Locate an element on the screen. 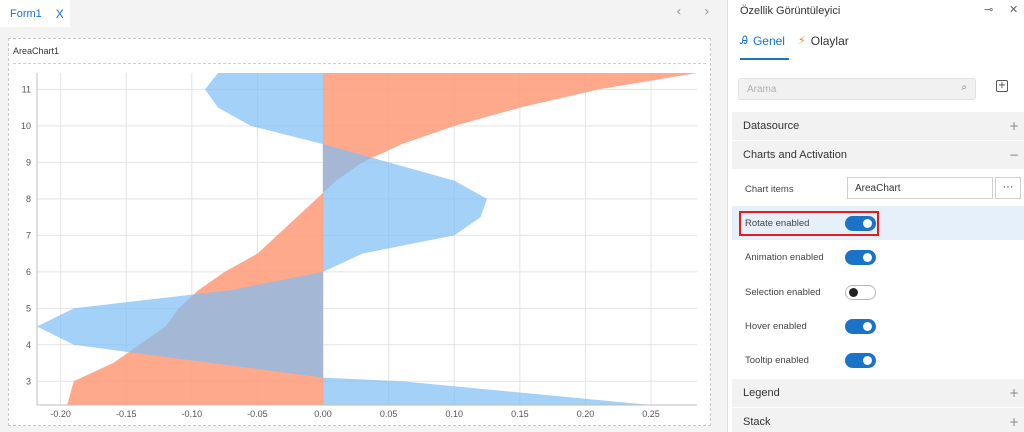 Image resolution: width=1024 pixels, height=432 pixels. tab-general: Ꭿ Genel is located at coordinates (764, 47).